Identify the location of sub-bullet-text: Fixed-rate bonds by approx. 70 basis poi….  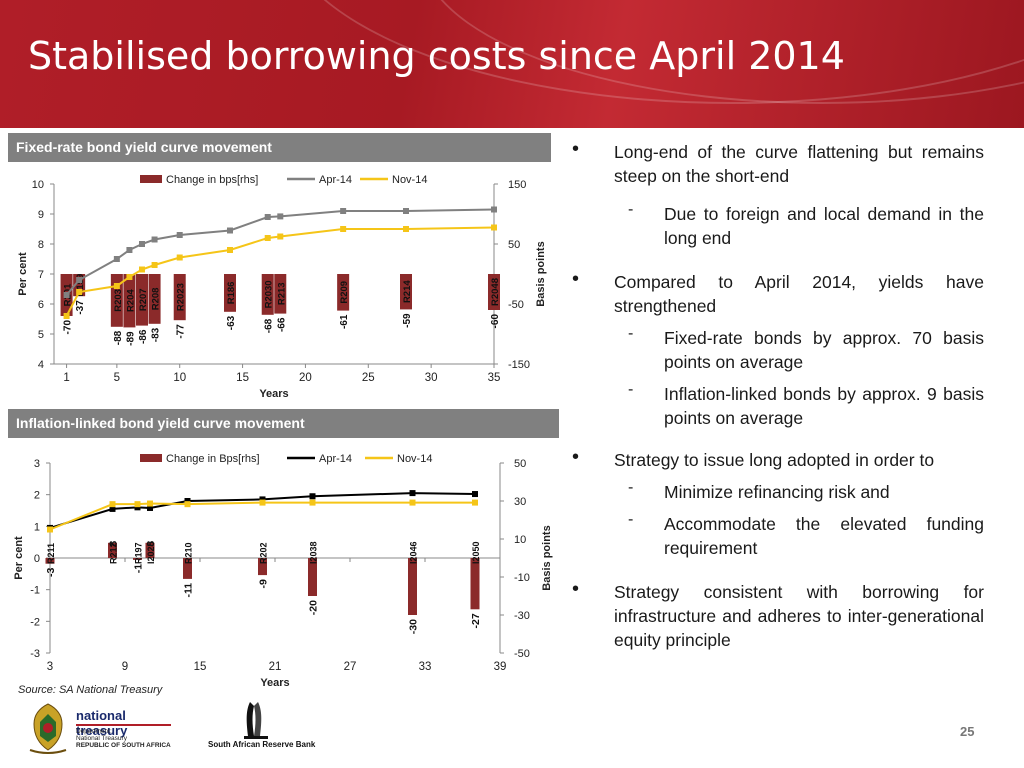
(824, 350).